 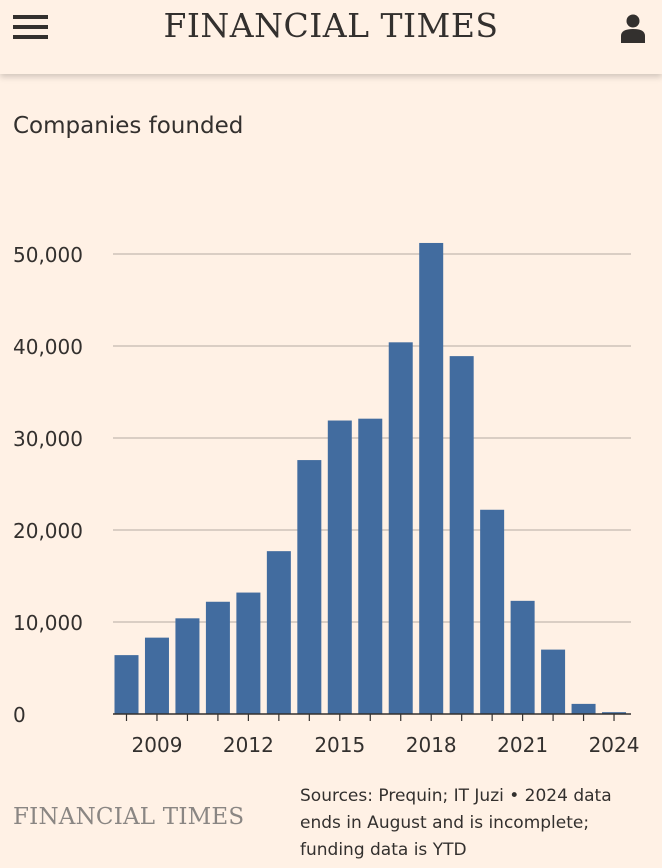 What do you see at coordinates (339, 745) in the screenshot?
I see `x-tick-label: 2015` at bounding box center [339, 745].